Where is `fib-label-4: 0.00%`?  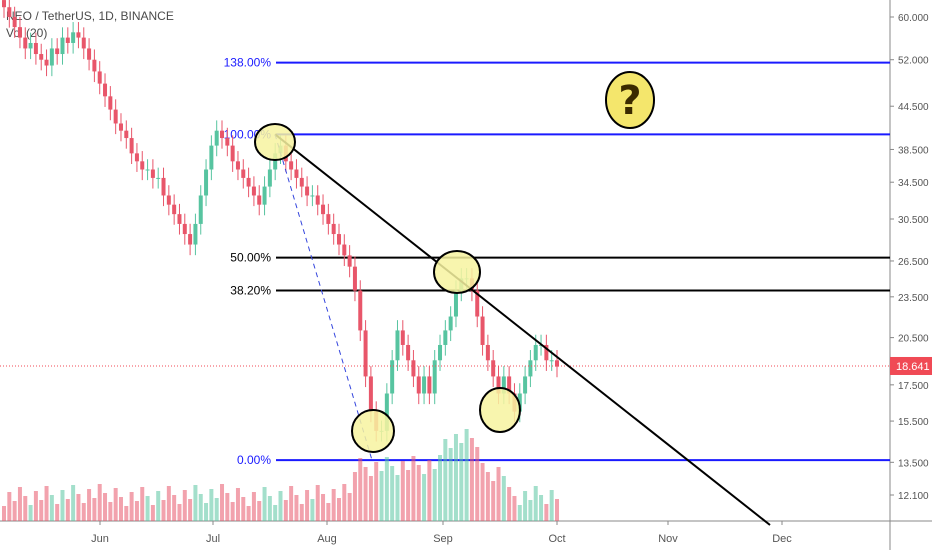 fib-label-4: 0.00% is located at coordinates (254, 460).